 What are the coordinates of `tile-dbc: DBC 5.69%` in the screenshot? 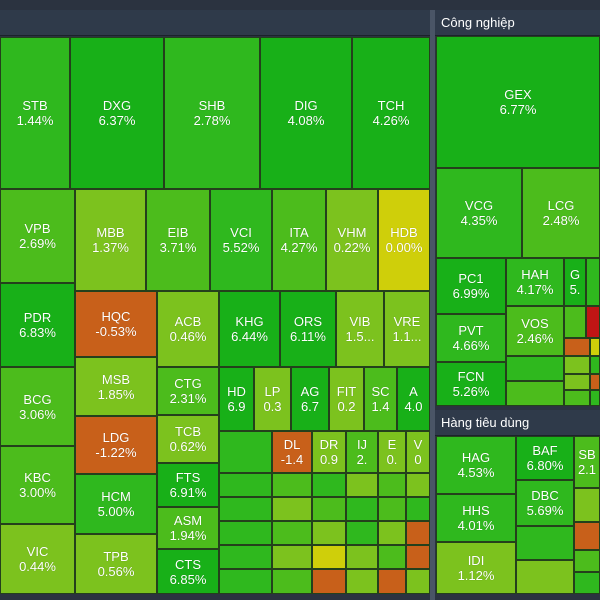 It's located at (545, 503).